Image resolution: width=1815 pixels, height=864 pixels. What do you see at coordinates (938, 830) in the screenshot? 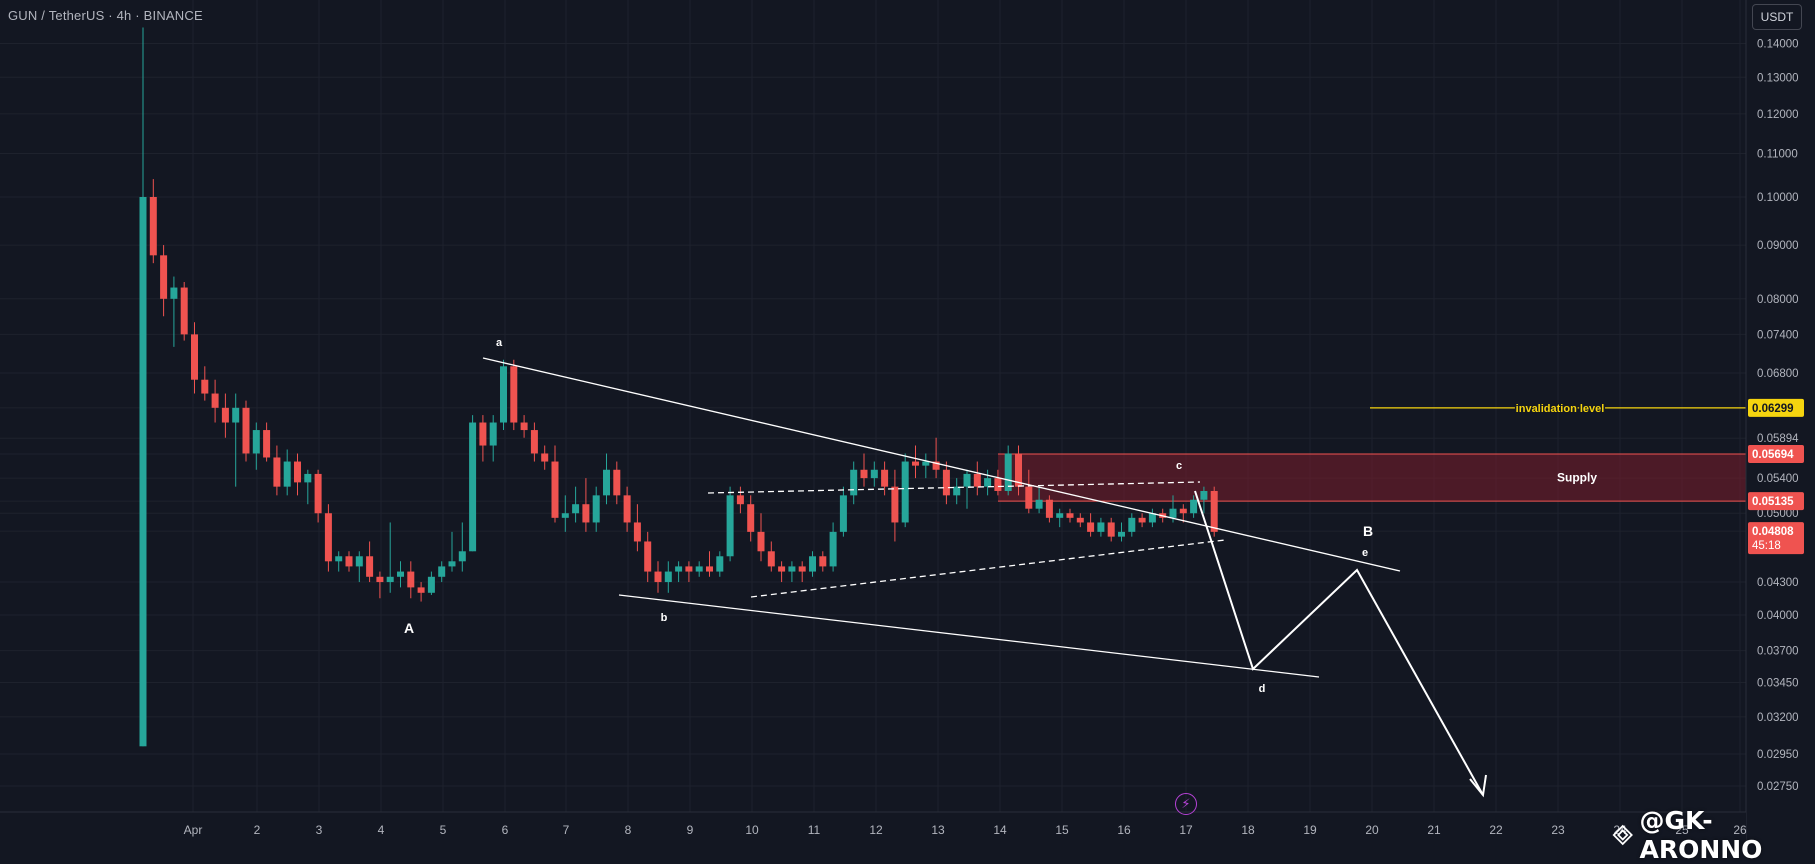
I see `time-tick-label: 13` at bounding box center [938, 830].